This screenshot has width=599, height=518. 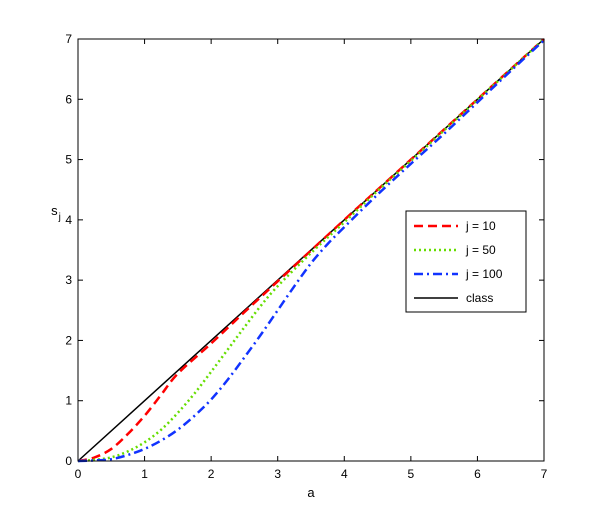 I want to click on x-tick-label: 0, so click(x=78, y=474).